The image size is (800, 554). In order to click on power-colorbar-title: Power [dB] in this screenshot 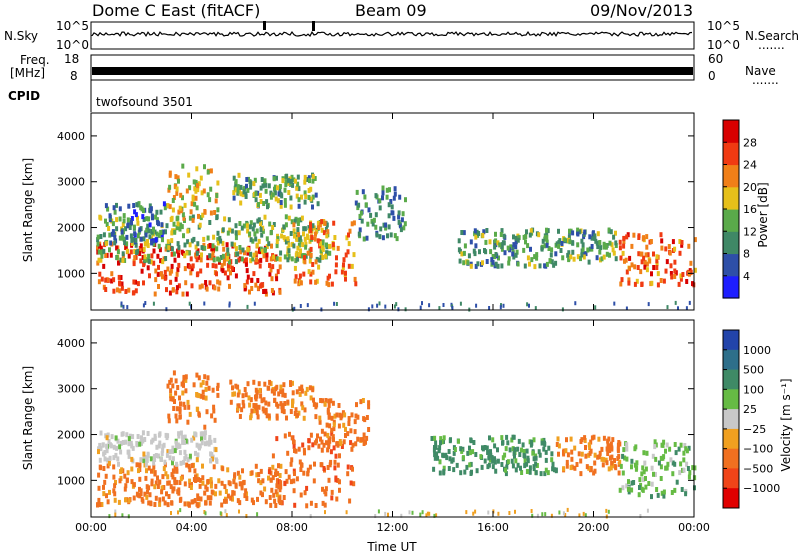, I will do `click(763, 214)`.